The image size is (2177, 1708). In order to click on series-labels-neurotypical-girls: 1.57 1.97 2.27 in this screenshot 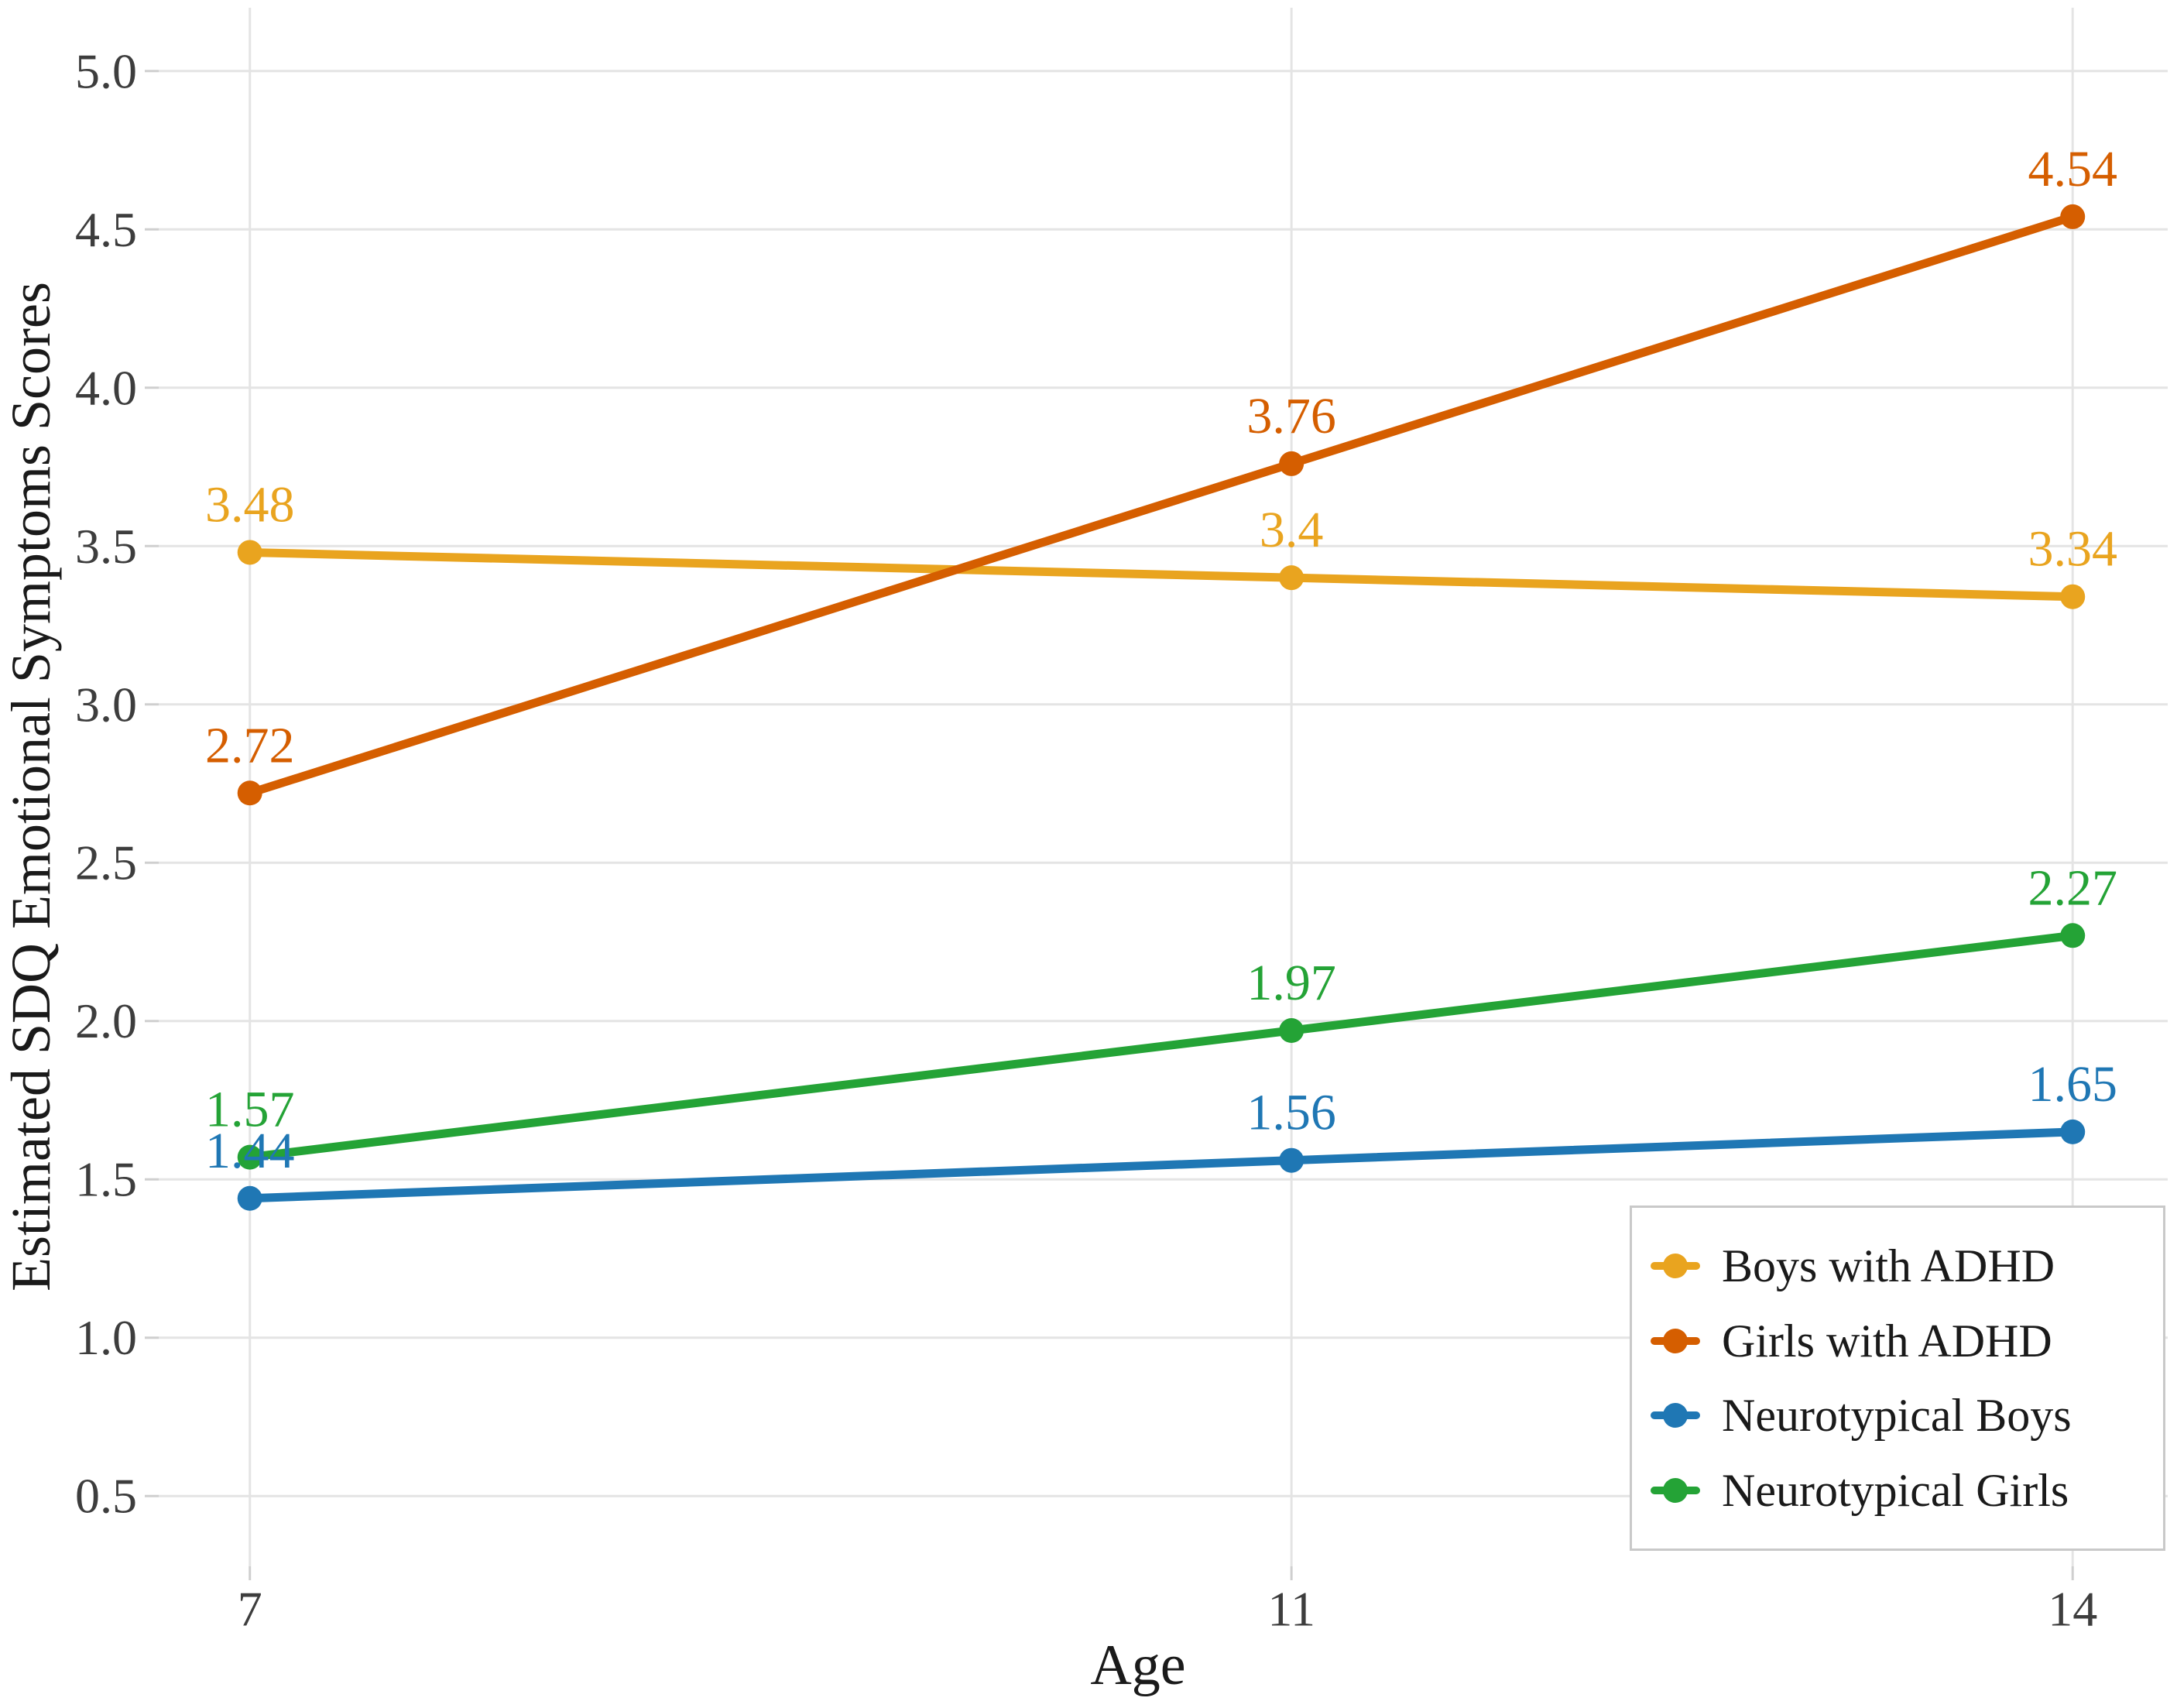, I will do `click(1161, 998)`.